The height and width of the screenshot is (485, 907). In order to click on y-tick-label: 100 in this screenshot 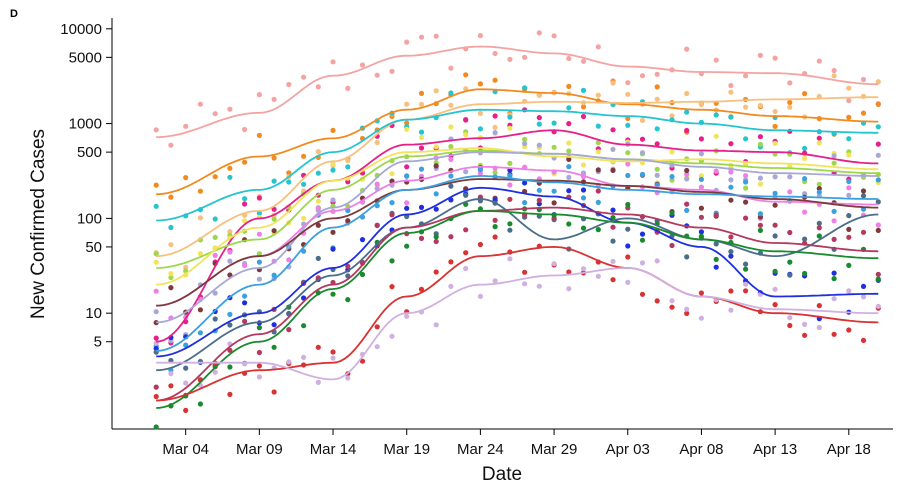, I will do `click(89, 218)`.